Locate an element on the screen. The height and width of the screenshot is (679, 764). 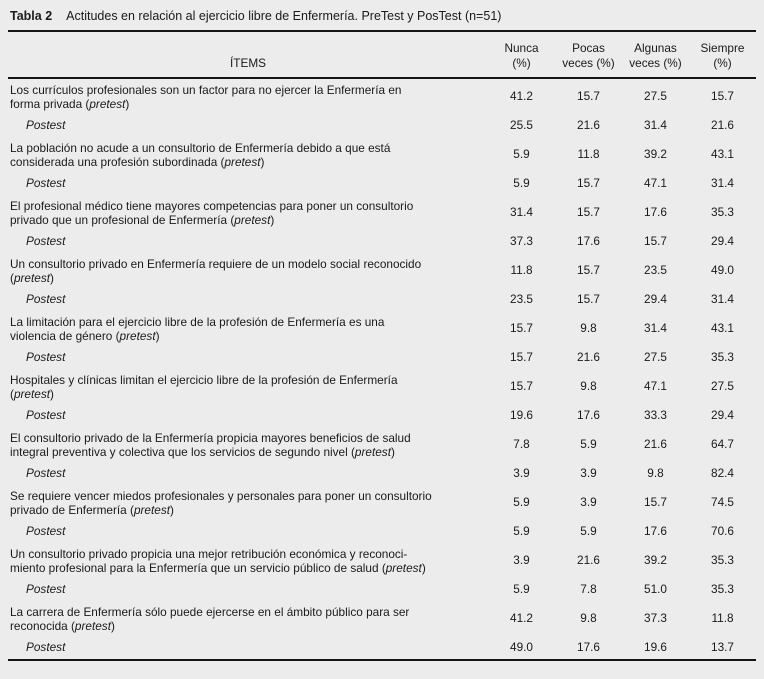
pretest-value: 31.4 is located at coordinates (655, 328).